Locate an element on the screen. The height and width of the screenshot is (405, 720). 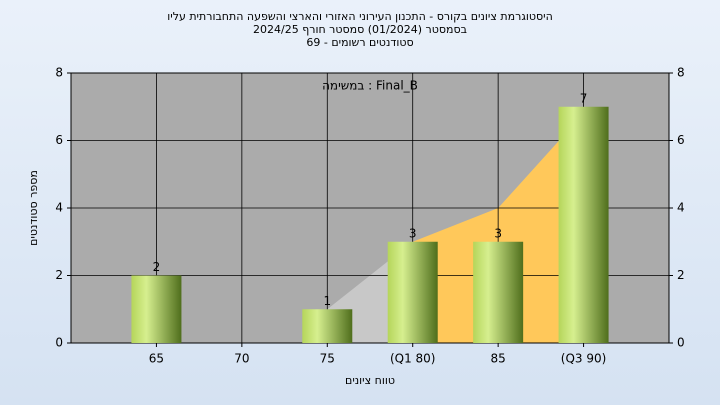
x-tick-label: (Q3 90) is located at coordinates (584, 359).